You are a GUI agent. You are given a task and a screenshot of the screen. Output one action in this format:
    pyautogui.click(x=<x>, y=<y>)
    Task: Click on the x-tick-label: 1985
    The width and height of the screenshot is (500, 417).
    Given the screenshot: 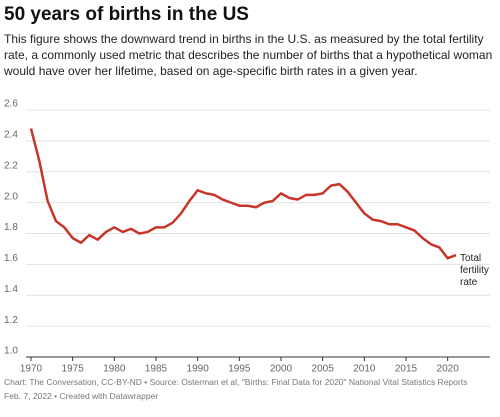 What is the action you would take?
    pyautogui.click(x=156, y=369)
    